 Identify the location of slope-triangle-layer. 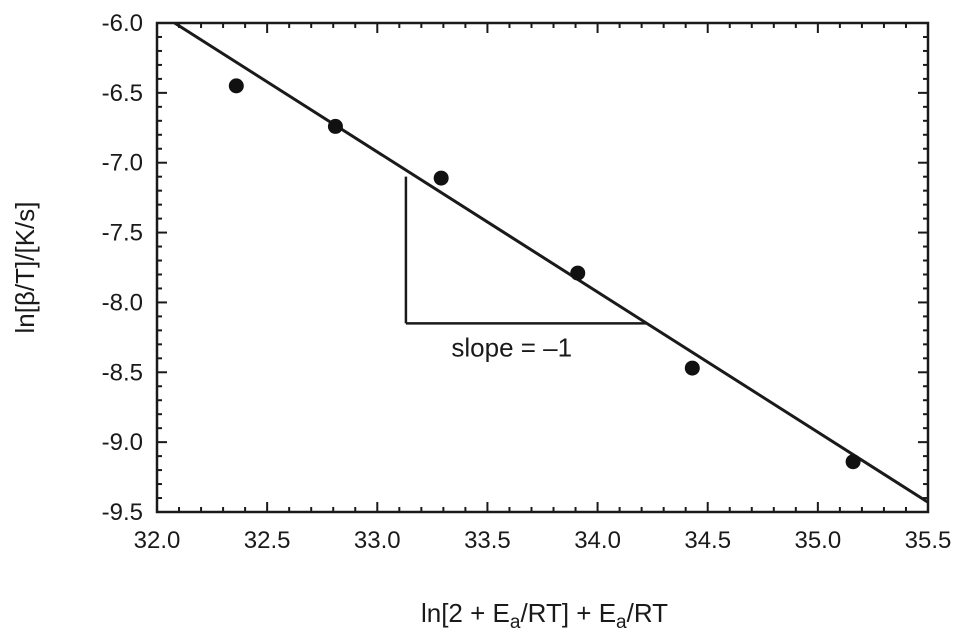
(525, 250).